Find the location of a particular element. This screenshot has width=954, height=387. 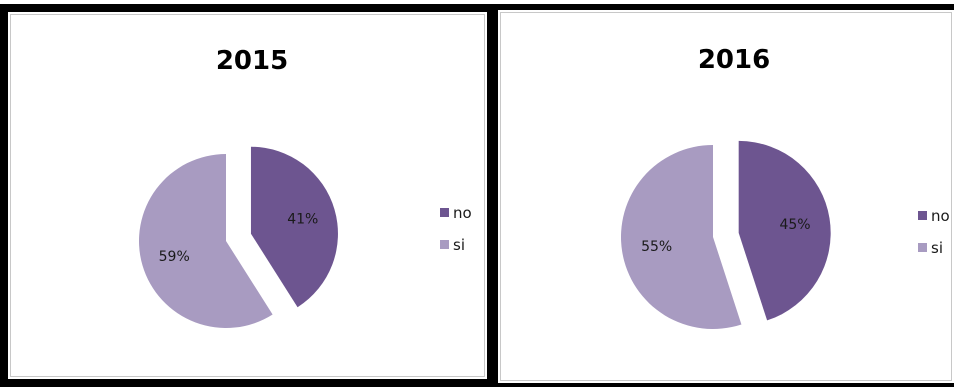

data-label-no: 41% is located at coordinates (302, 220).